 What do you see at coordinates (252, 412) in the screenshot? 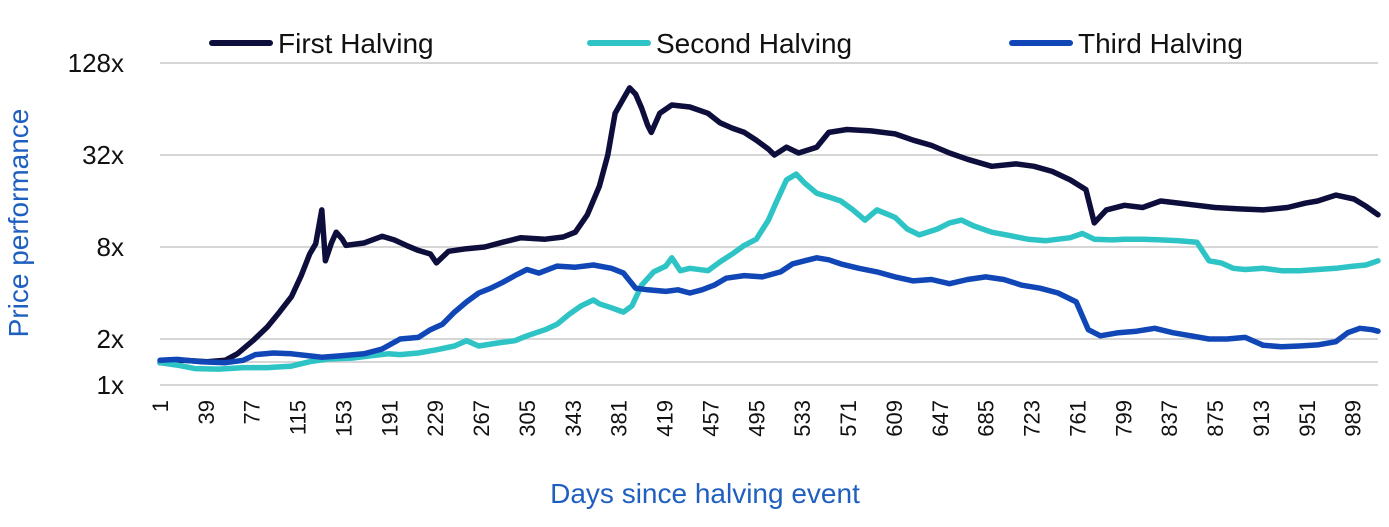
I see `x-tick-label: 77` at bounding box center [252, 412].